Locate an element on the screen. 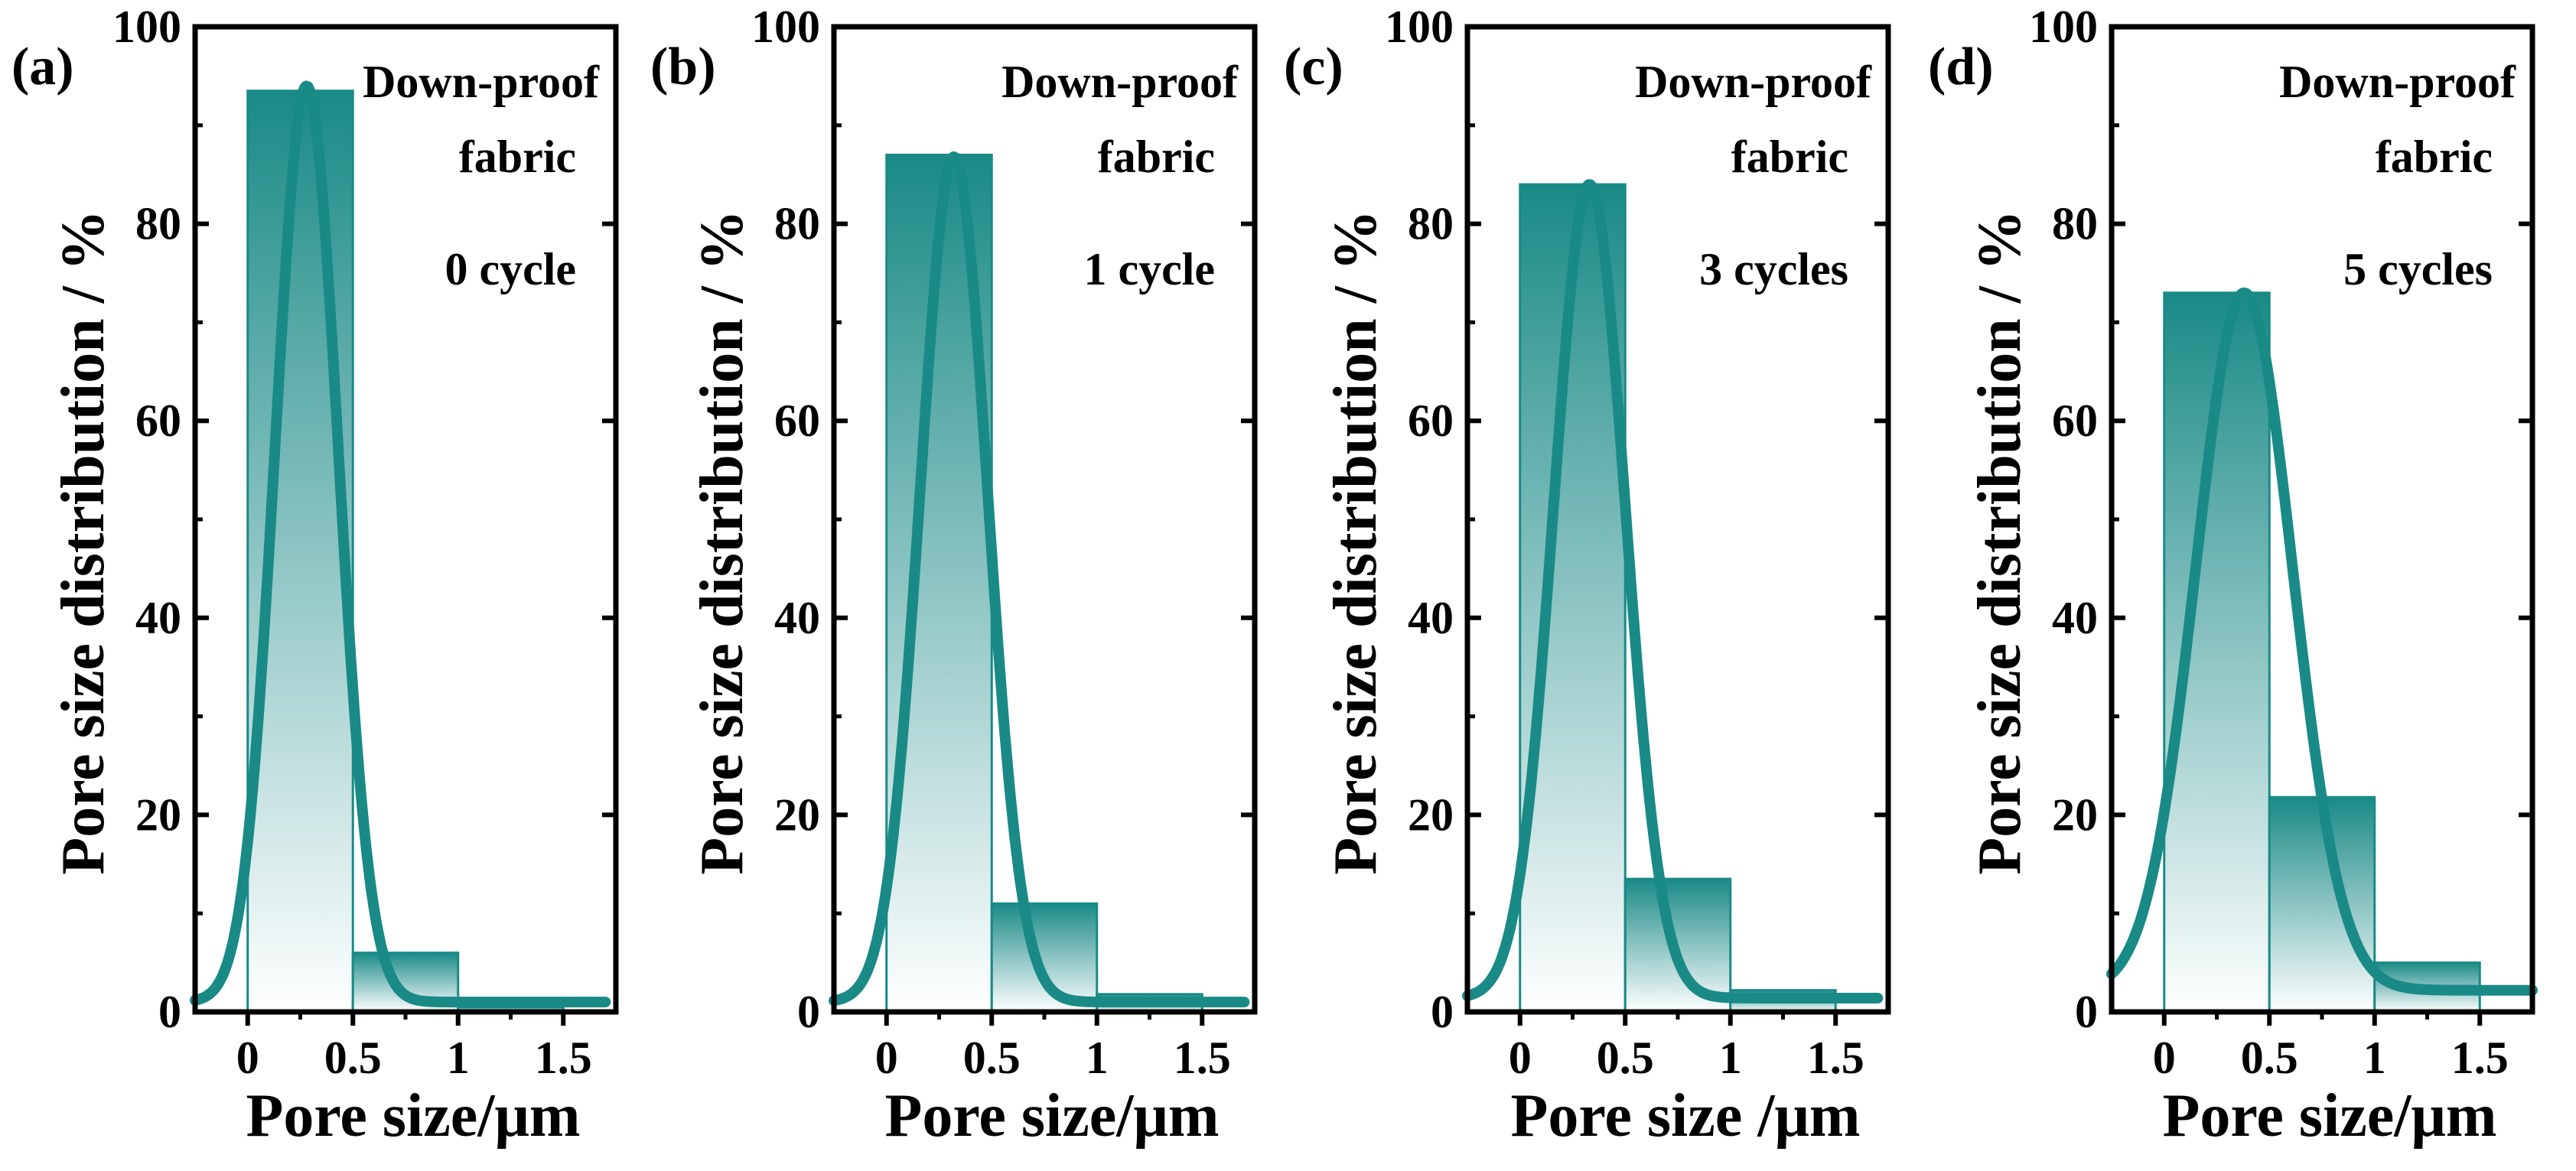 The height and width of the screenshot is (1171, 2576). x-axis-title: Pore size /μm is located at coordinates (1685, 1116).